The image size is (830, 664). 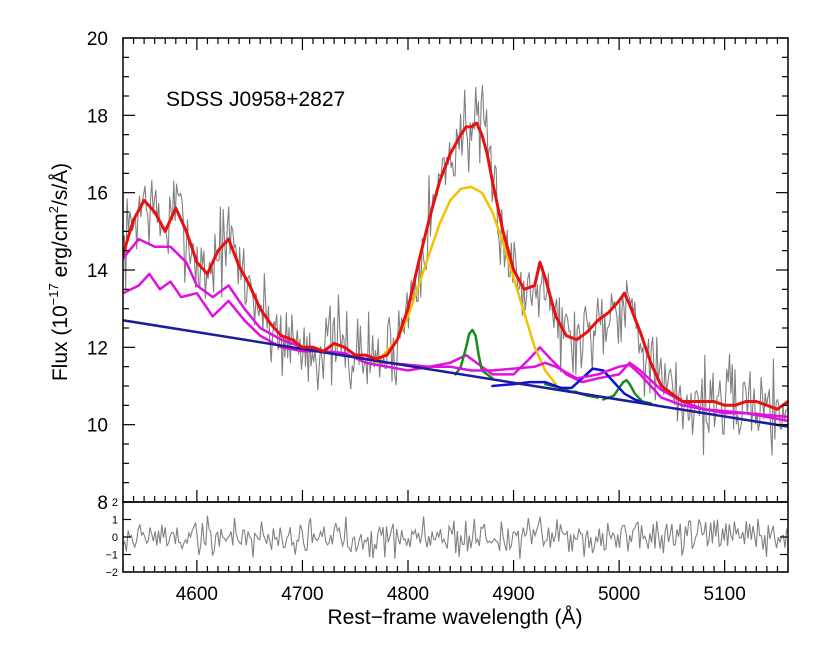 What do you see at coordinates (60, 184) in the screenshot?
I see `y-axis-title-suffix: /s/Å)` at bounding box center [60, 184].